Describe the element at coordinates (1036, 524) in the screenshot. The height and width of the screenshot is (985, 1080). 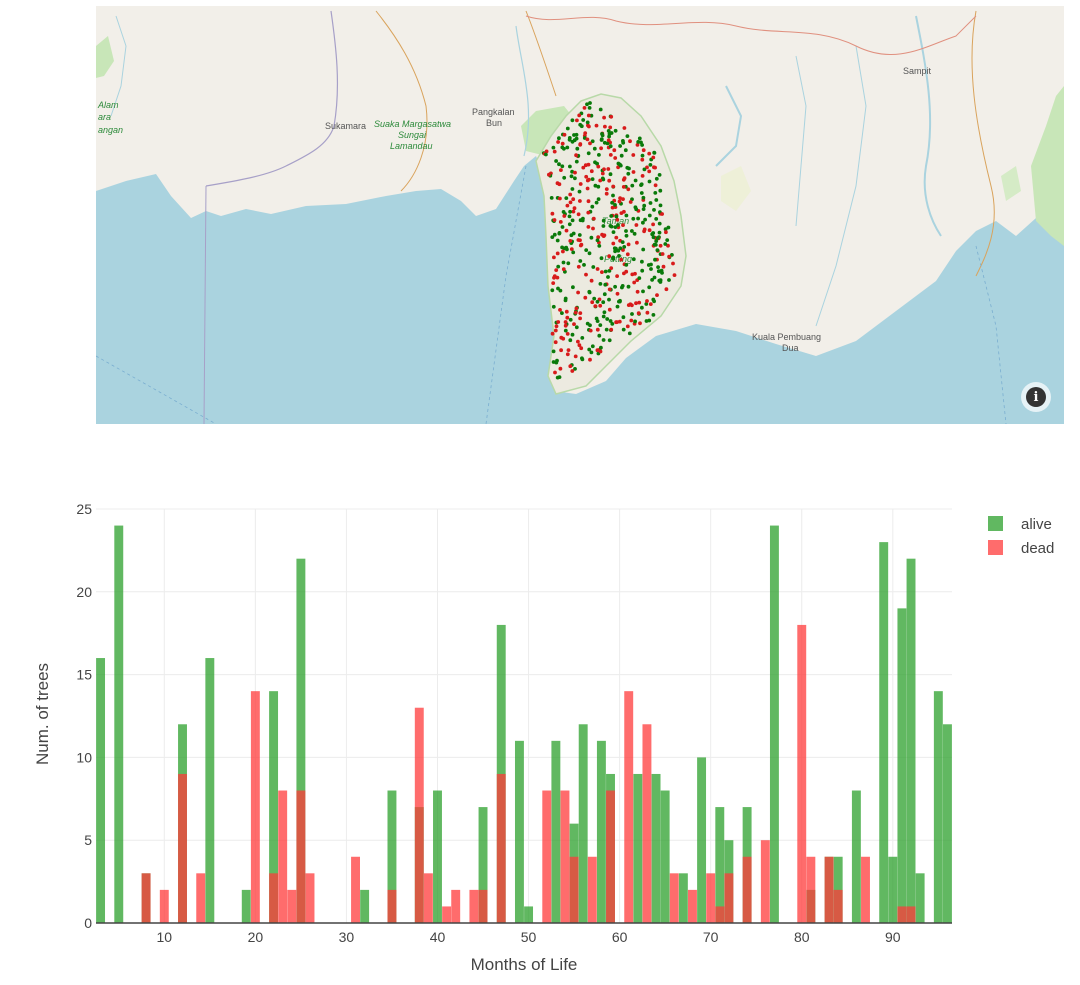
I see `legend-label-alive: alive` at that location.